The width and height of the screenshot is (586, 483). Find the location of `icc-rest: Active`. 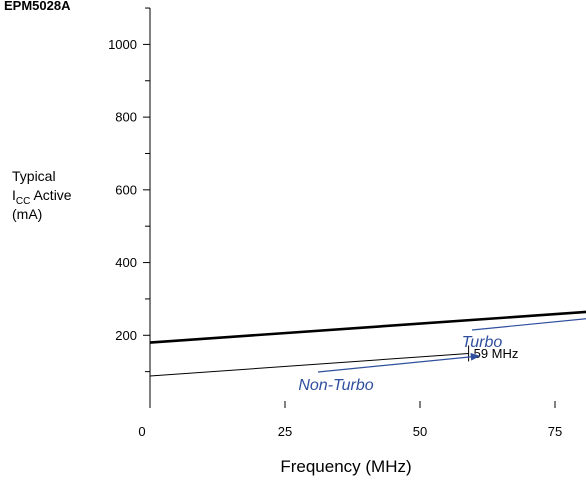

icc-rest: Active is located at coordinates (50, 195).